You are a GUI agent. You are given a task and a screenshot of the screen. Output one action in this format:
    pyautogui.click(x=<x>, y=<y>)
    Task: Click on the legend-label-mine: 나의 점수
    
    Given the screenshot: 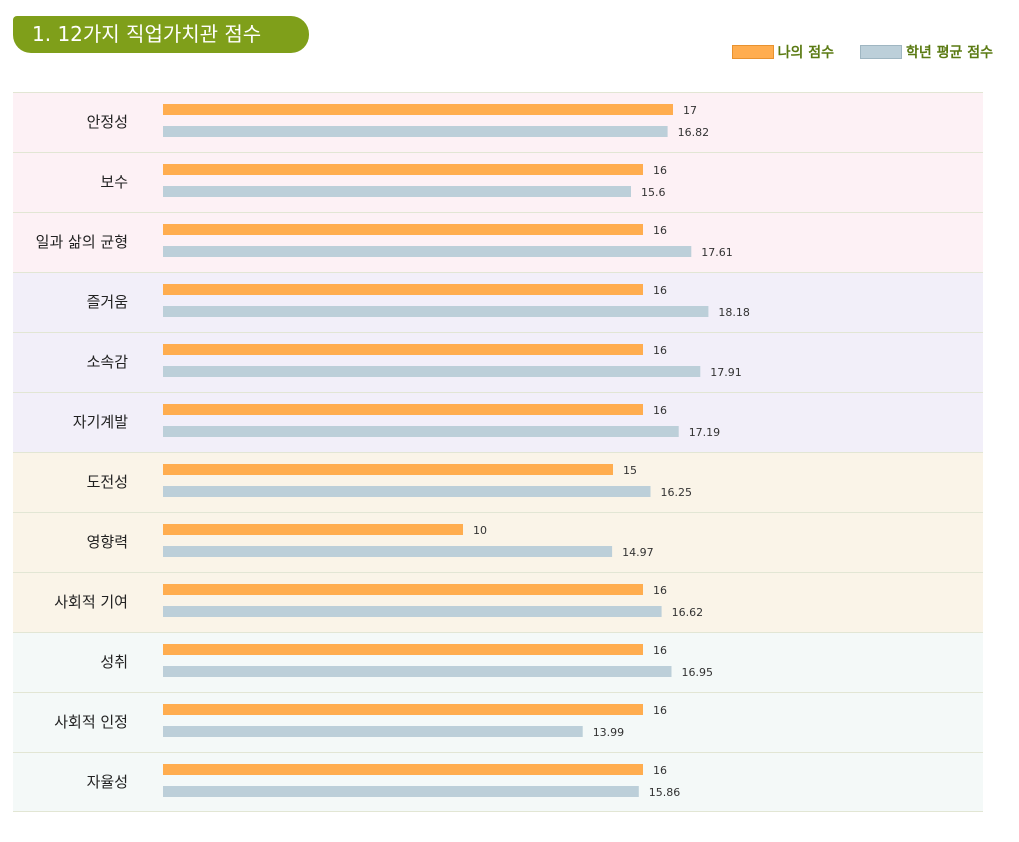 What is the action you would take?
    pyautogui.click(x=805, y=53)
    